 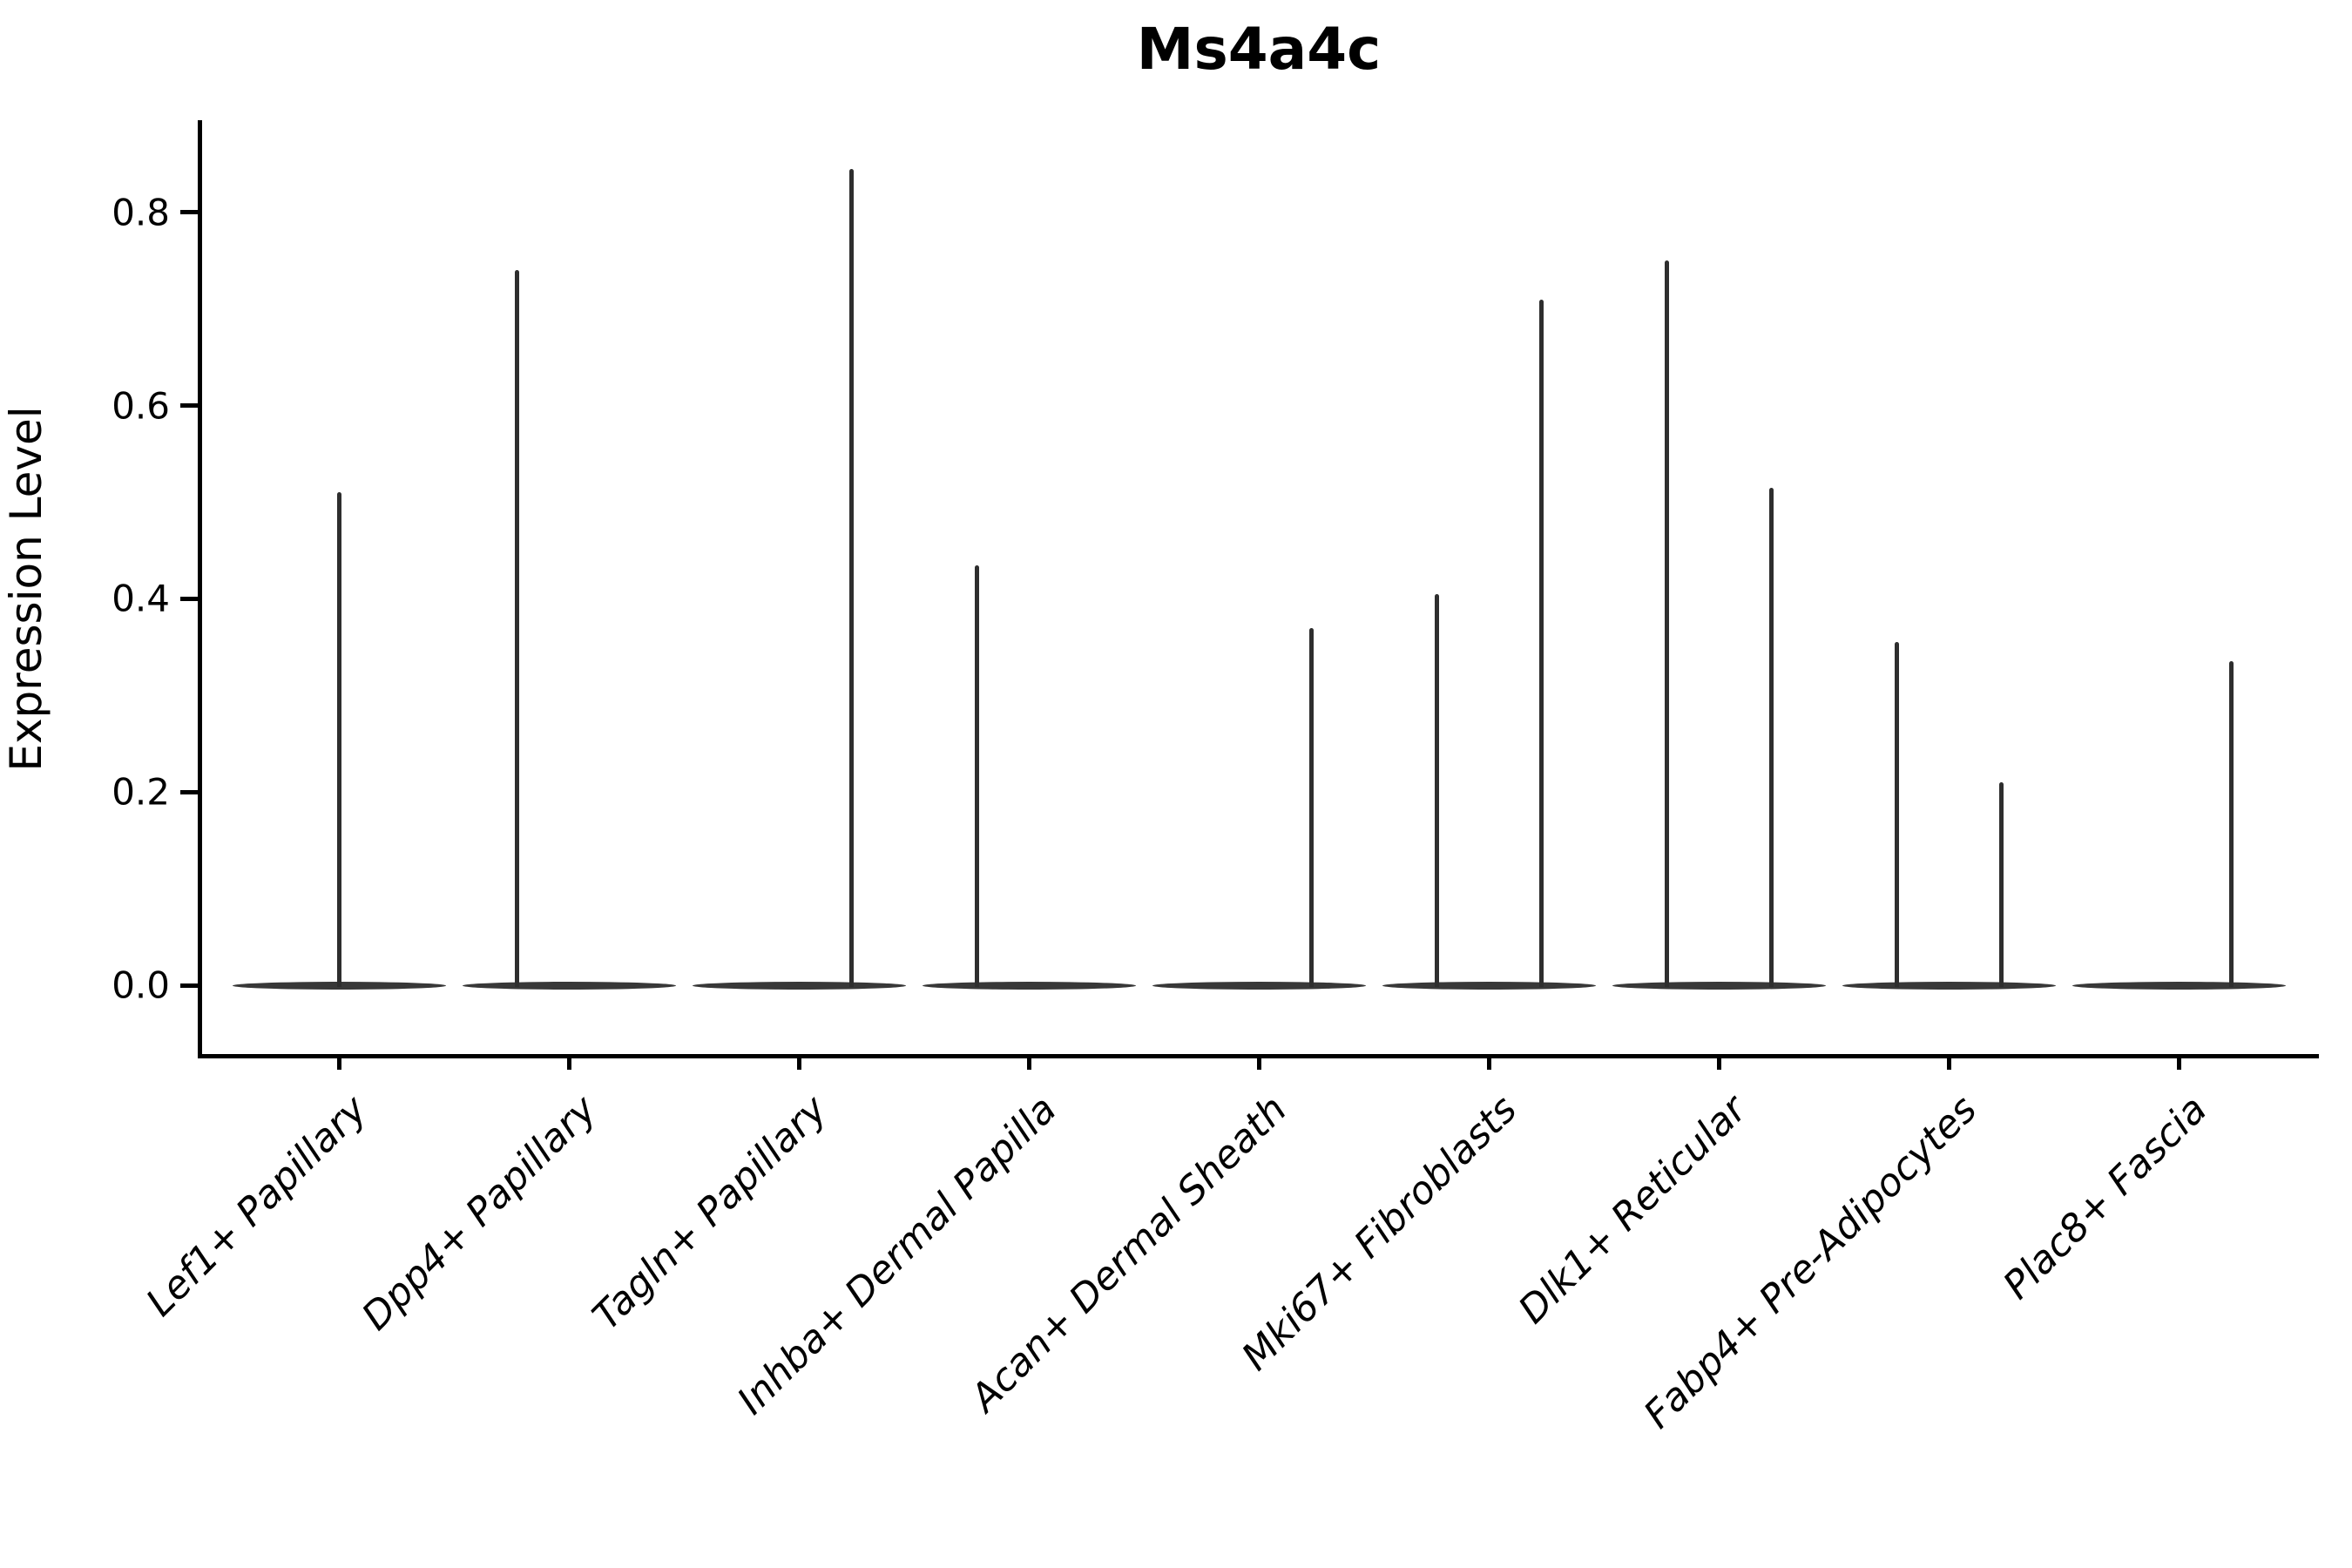 I want to click on y-tick-label: 0.8, so click(x=141, y=212).